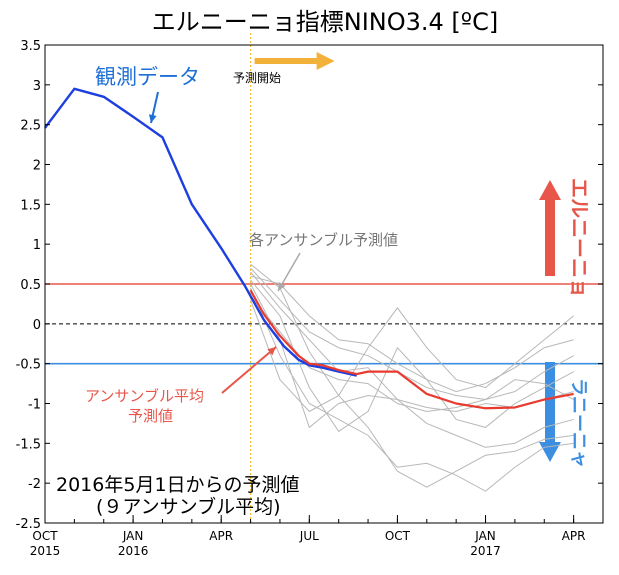 The height and width of the screenshot is (575, 619). What do you see at coordinates (34, 484) in the screenshot?
I see `y-tick-label: -2` at bounding box center [34, 484].